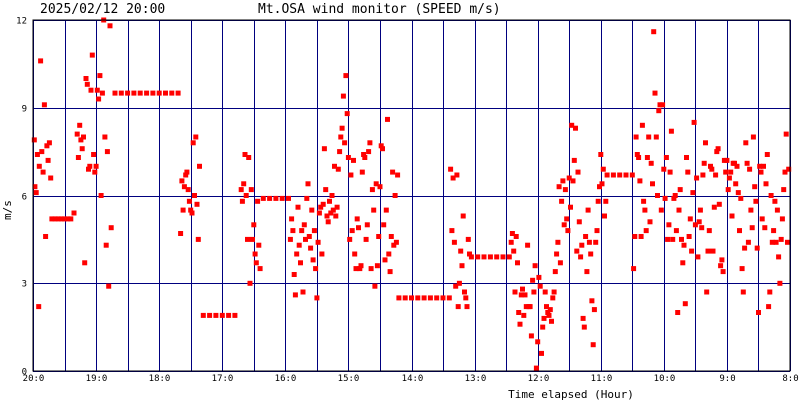  Describe the element at coordinates (24, 285) in the screenshot. I see `y-tick-label: 3` at that location.